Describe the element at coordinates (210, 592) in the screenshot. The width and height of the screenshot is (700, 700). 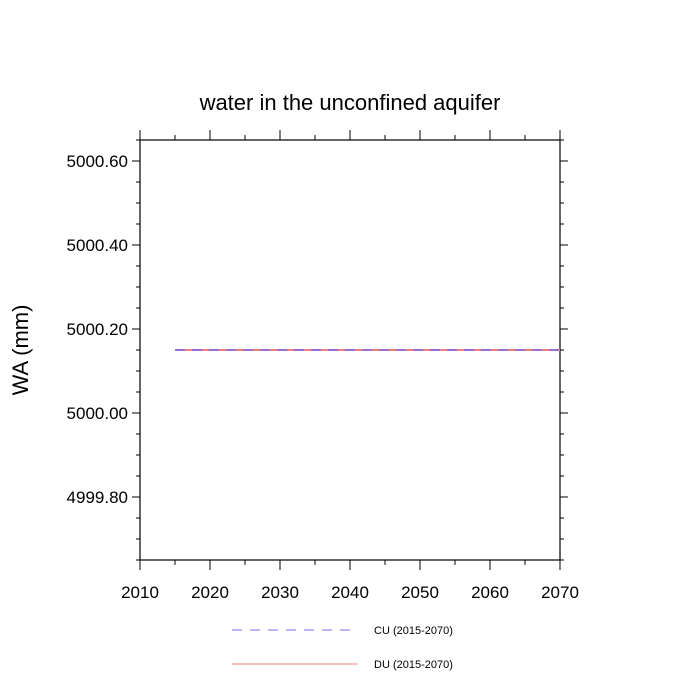
I see `x-tick-label: 2020` at that location.